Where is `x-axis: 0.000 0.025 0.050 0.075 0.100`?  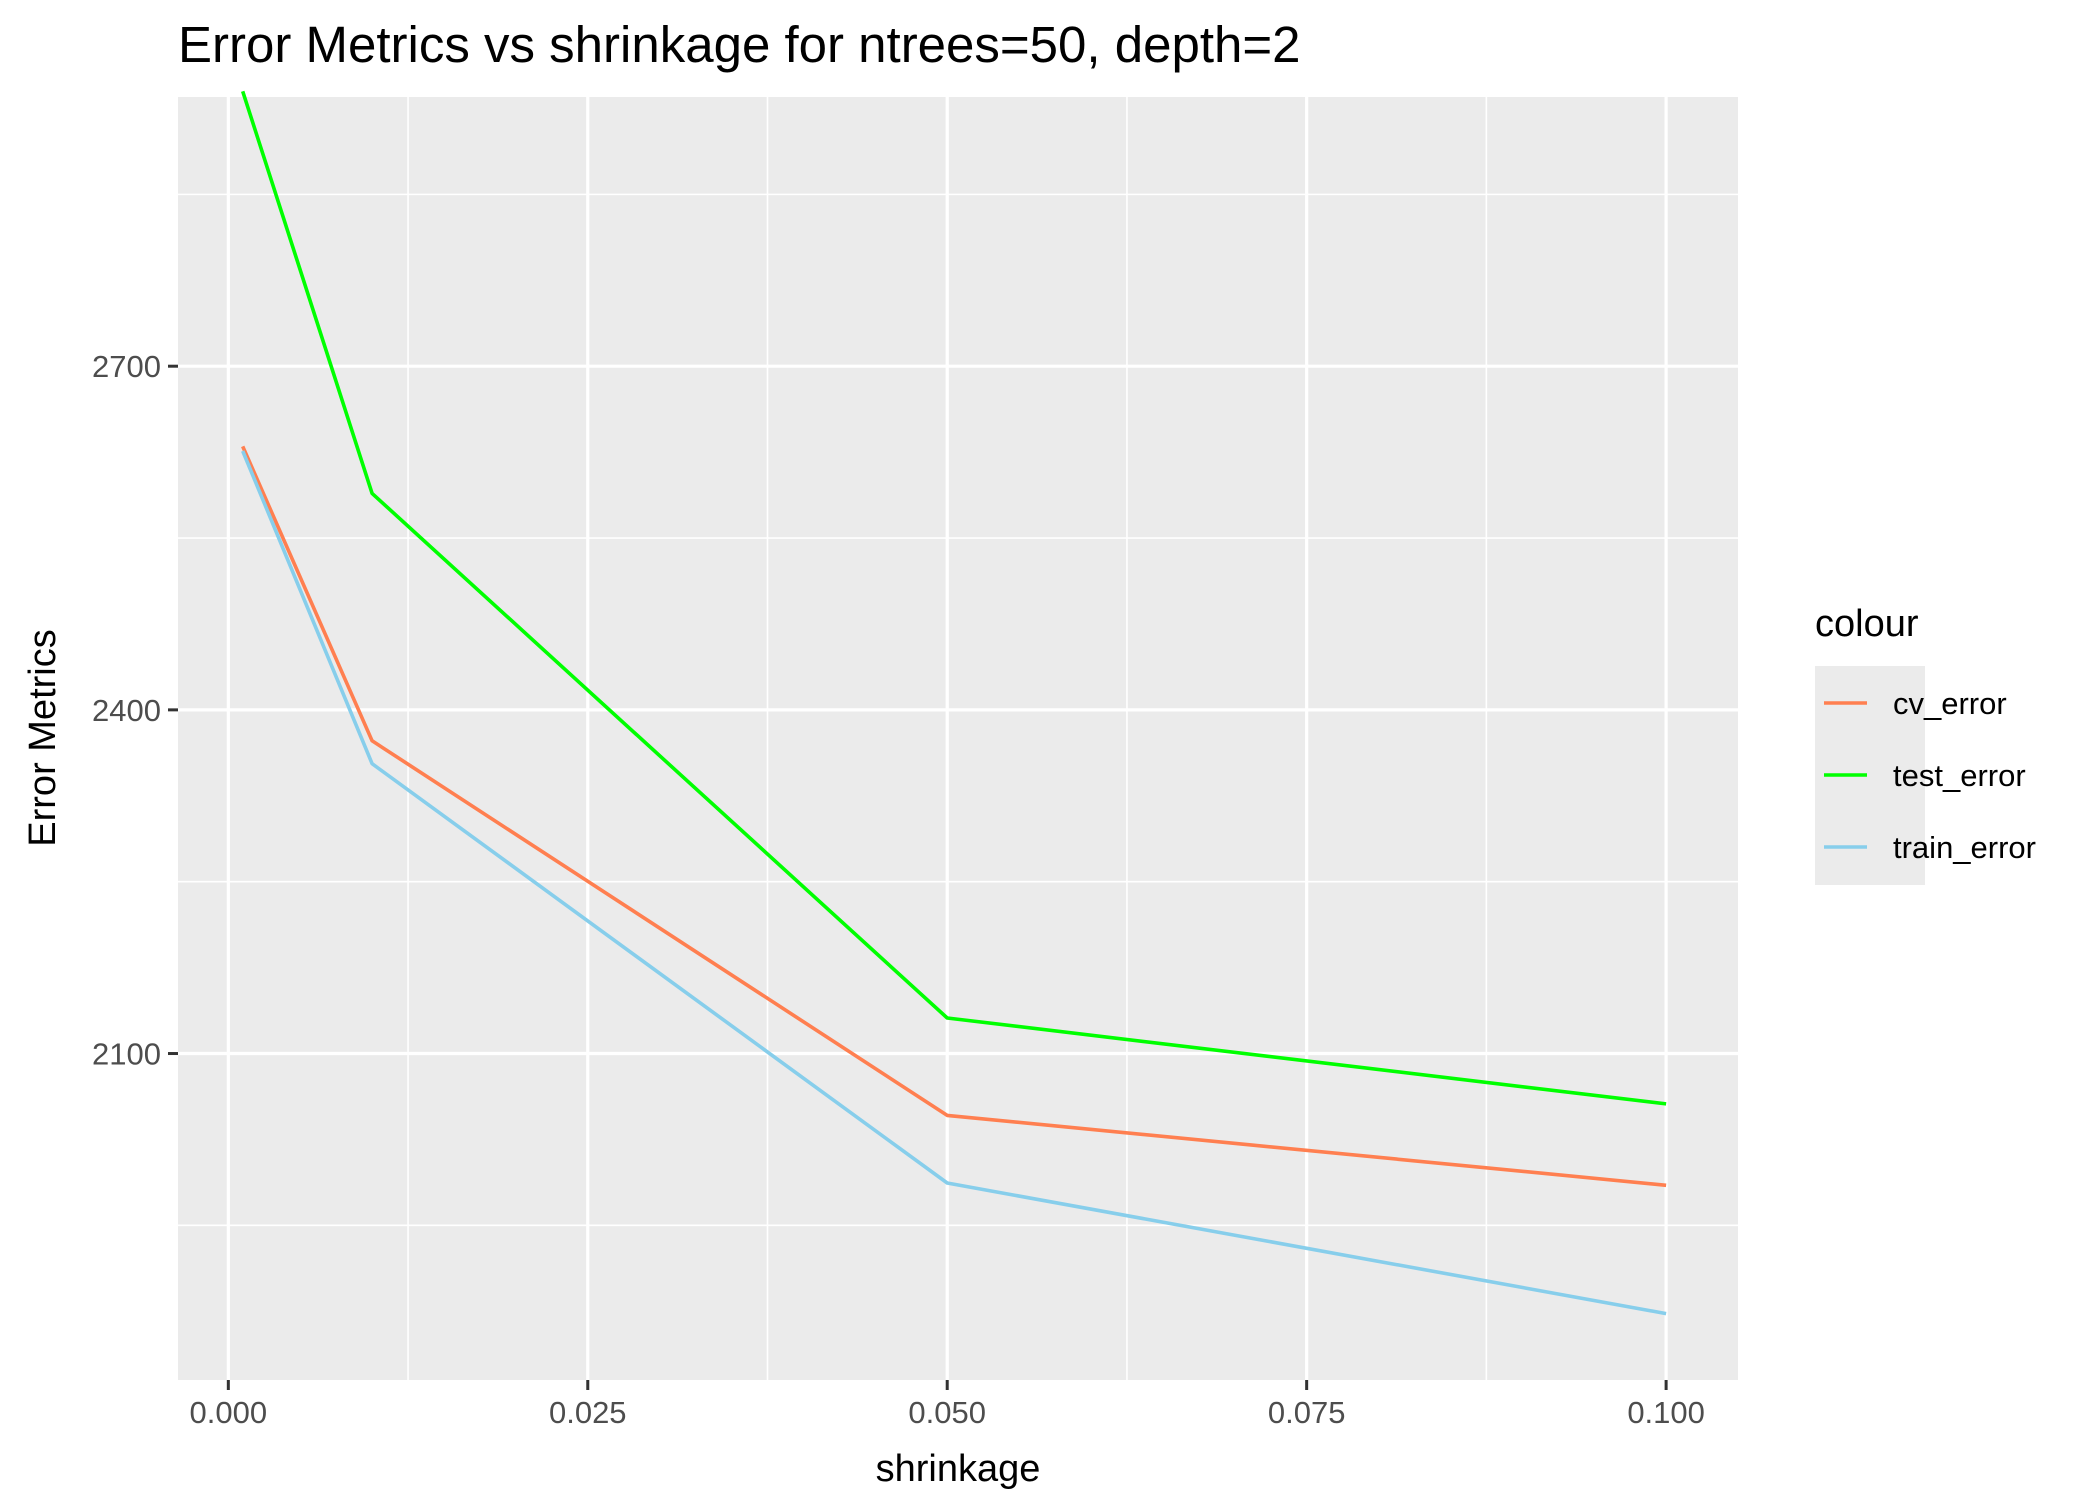
x-axis: 0.000 0.025 0.050 0.075 0.100 is located at coordinates (947, 1405).